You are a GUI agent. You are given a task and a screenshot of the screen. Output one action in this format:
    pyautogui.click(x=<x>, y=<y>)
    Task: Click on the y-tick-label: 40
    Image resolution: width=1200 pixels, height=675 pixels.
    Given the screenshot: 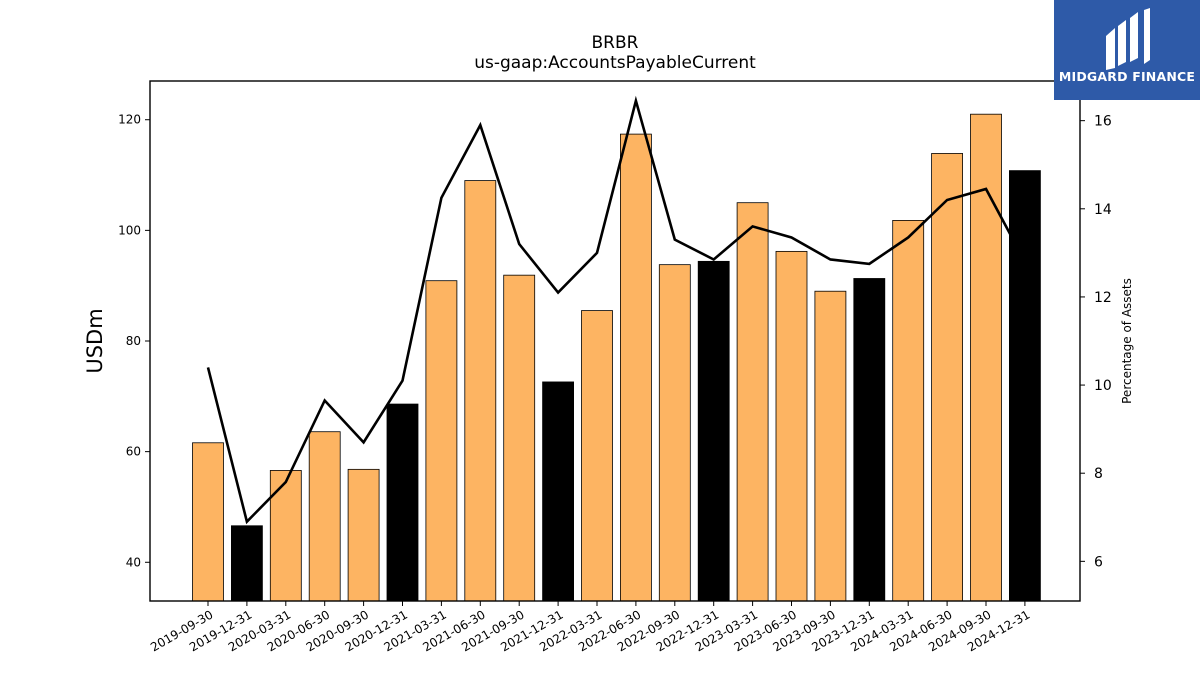 What is the action you would take?
    pyautogui.click(x=133, y=562)
    